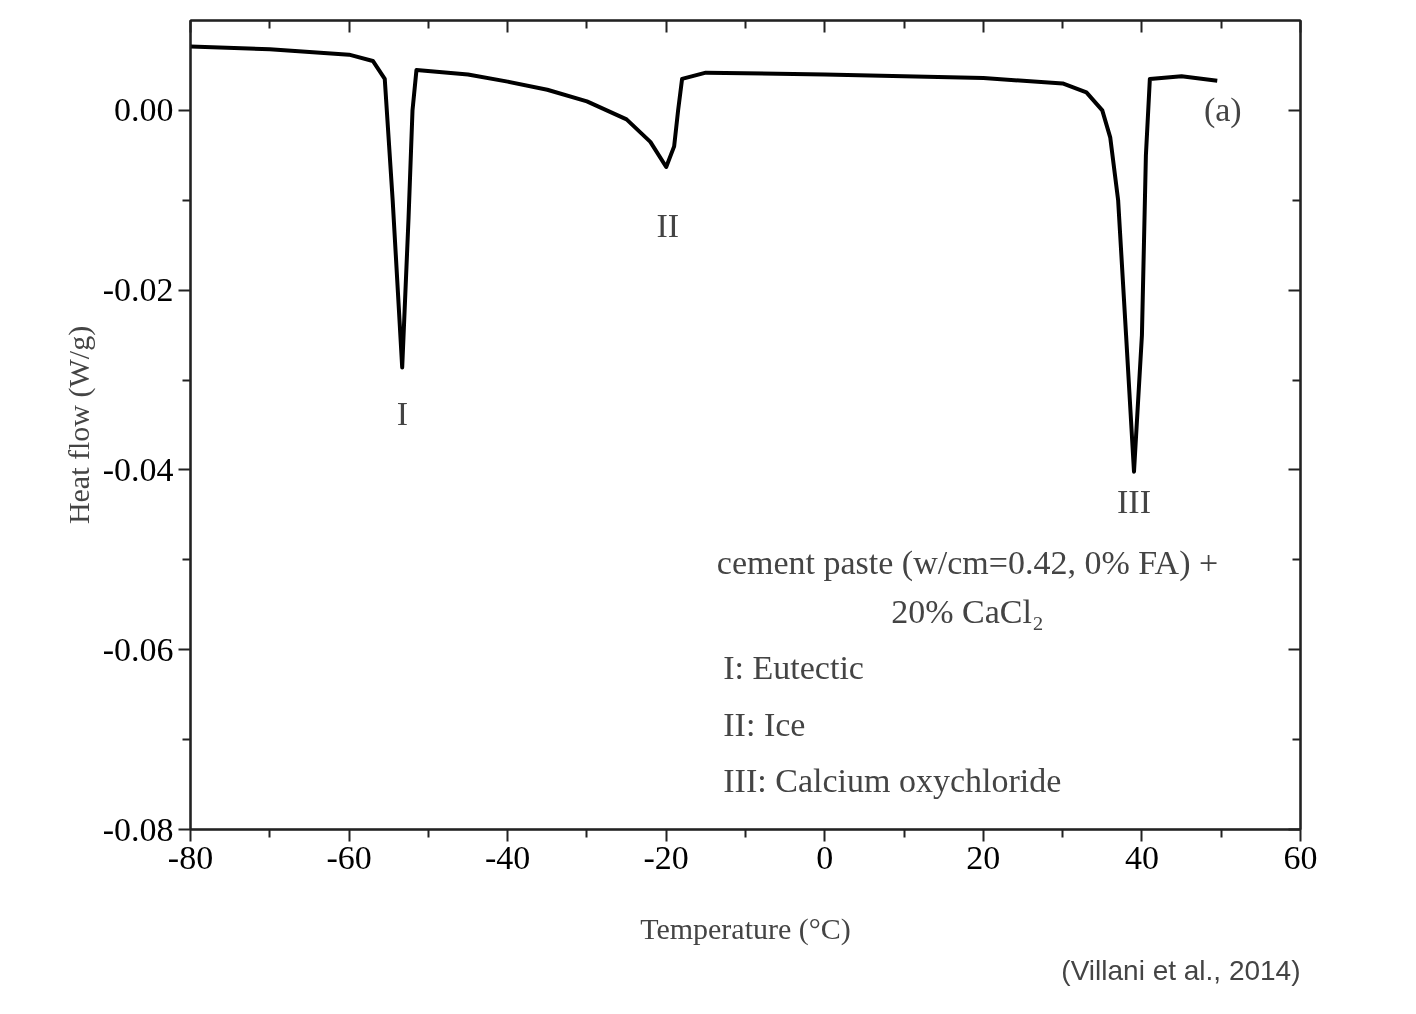  Describe the element at coordinates (793, 668) in the screenshot. I see `annotation: I: Eutectic` at that location.